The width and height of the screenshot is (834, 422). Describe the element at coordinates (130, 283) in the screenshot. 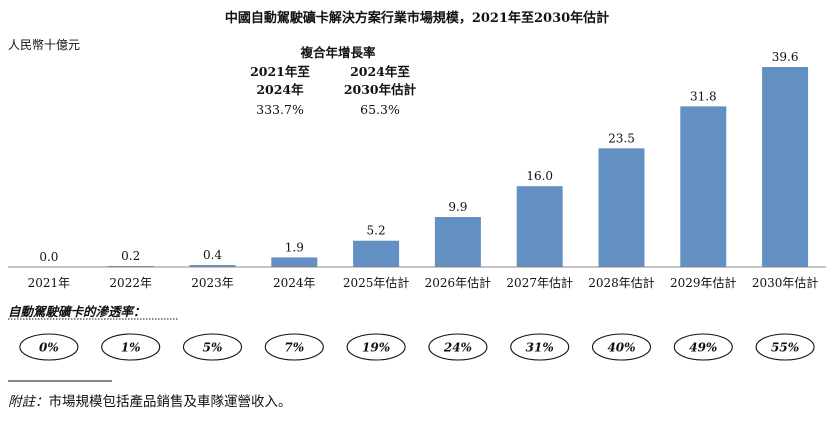

I see `x-tick-2: 2022年` at that location.